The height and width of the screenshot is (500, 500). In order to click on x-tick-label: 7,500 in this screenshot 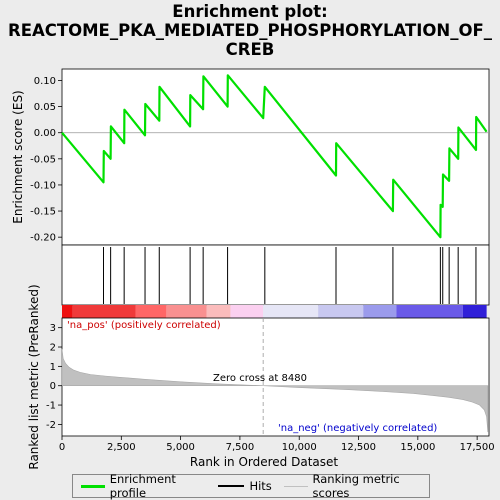, I will do `click(240, 447)`.